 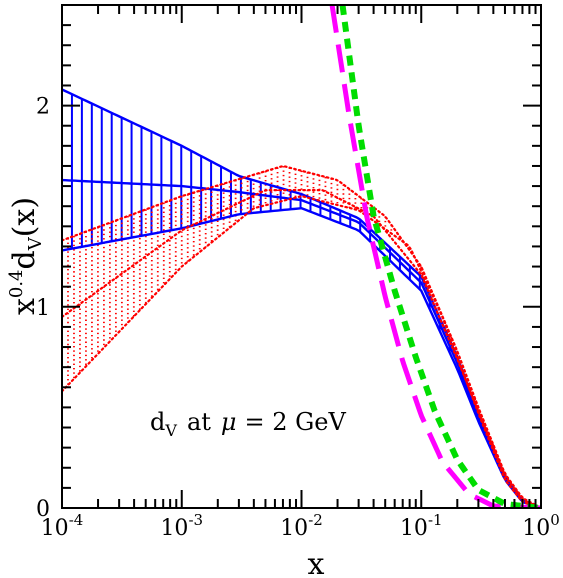 I want to click on y-axis-title: x0.4dV(x), so click(x=26, y=256).